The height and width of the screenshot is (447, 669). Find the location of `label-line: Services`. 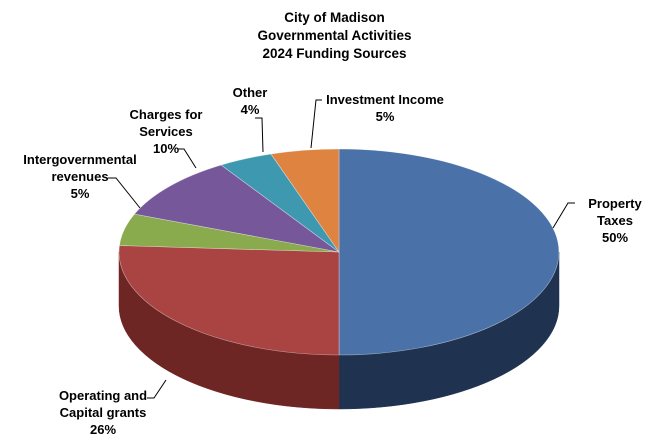

label-line: Services is located at coordinates (166, 131).